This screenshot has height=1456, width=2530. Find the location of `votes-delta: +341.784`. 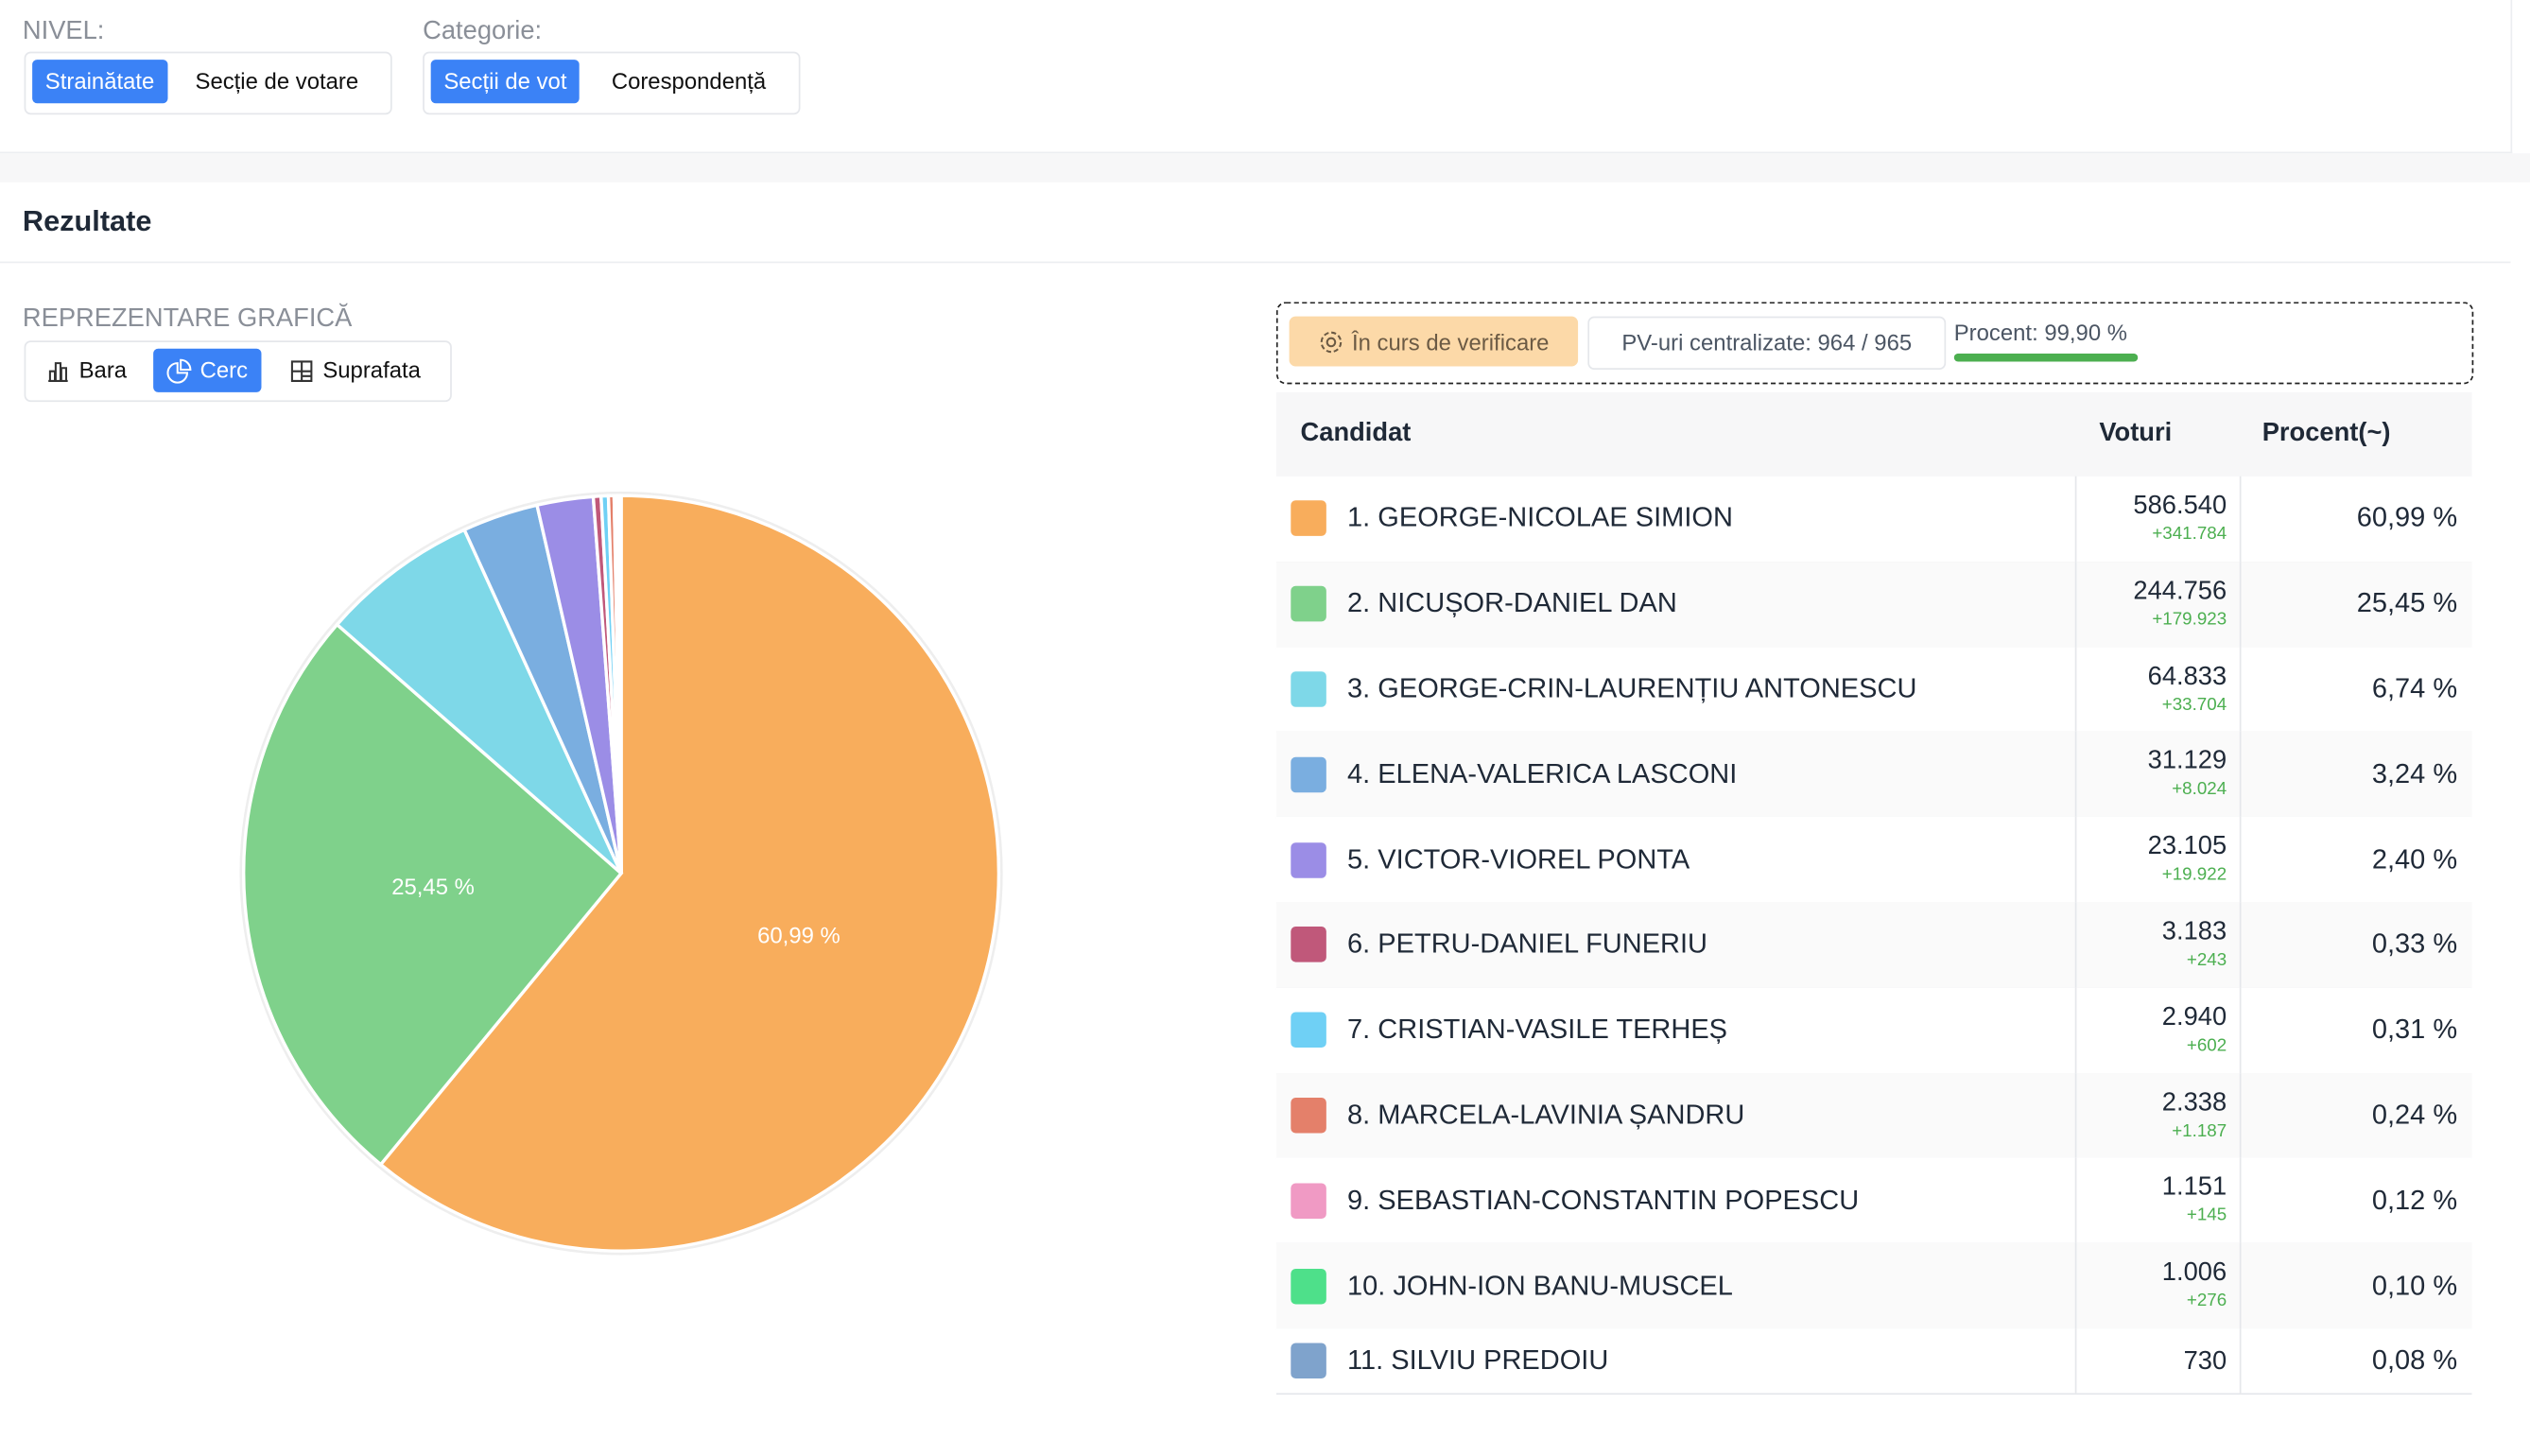

votes-delta: +341.784 is located at coordinates (2189, 534).